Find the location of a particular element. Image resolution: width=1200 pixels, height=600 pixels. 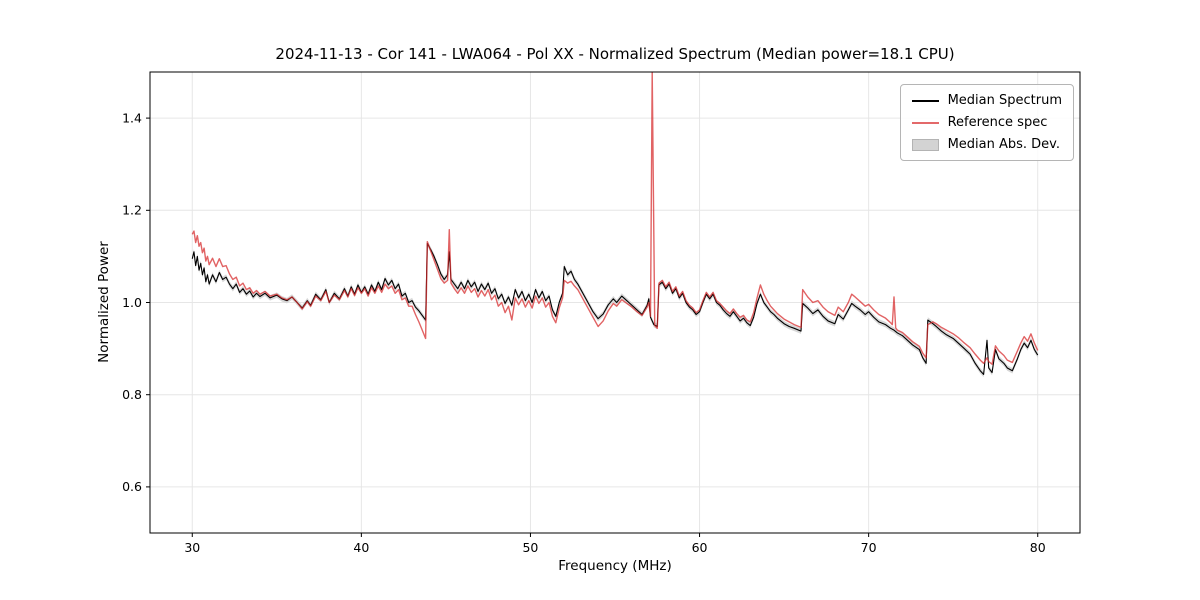

legend-label-reference: Reference spec is located at coordinates (997, 122).